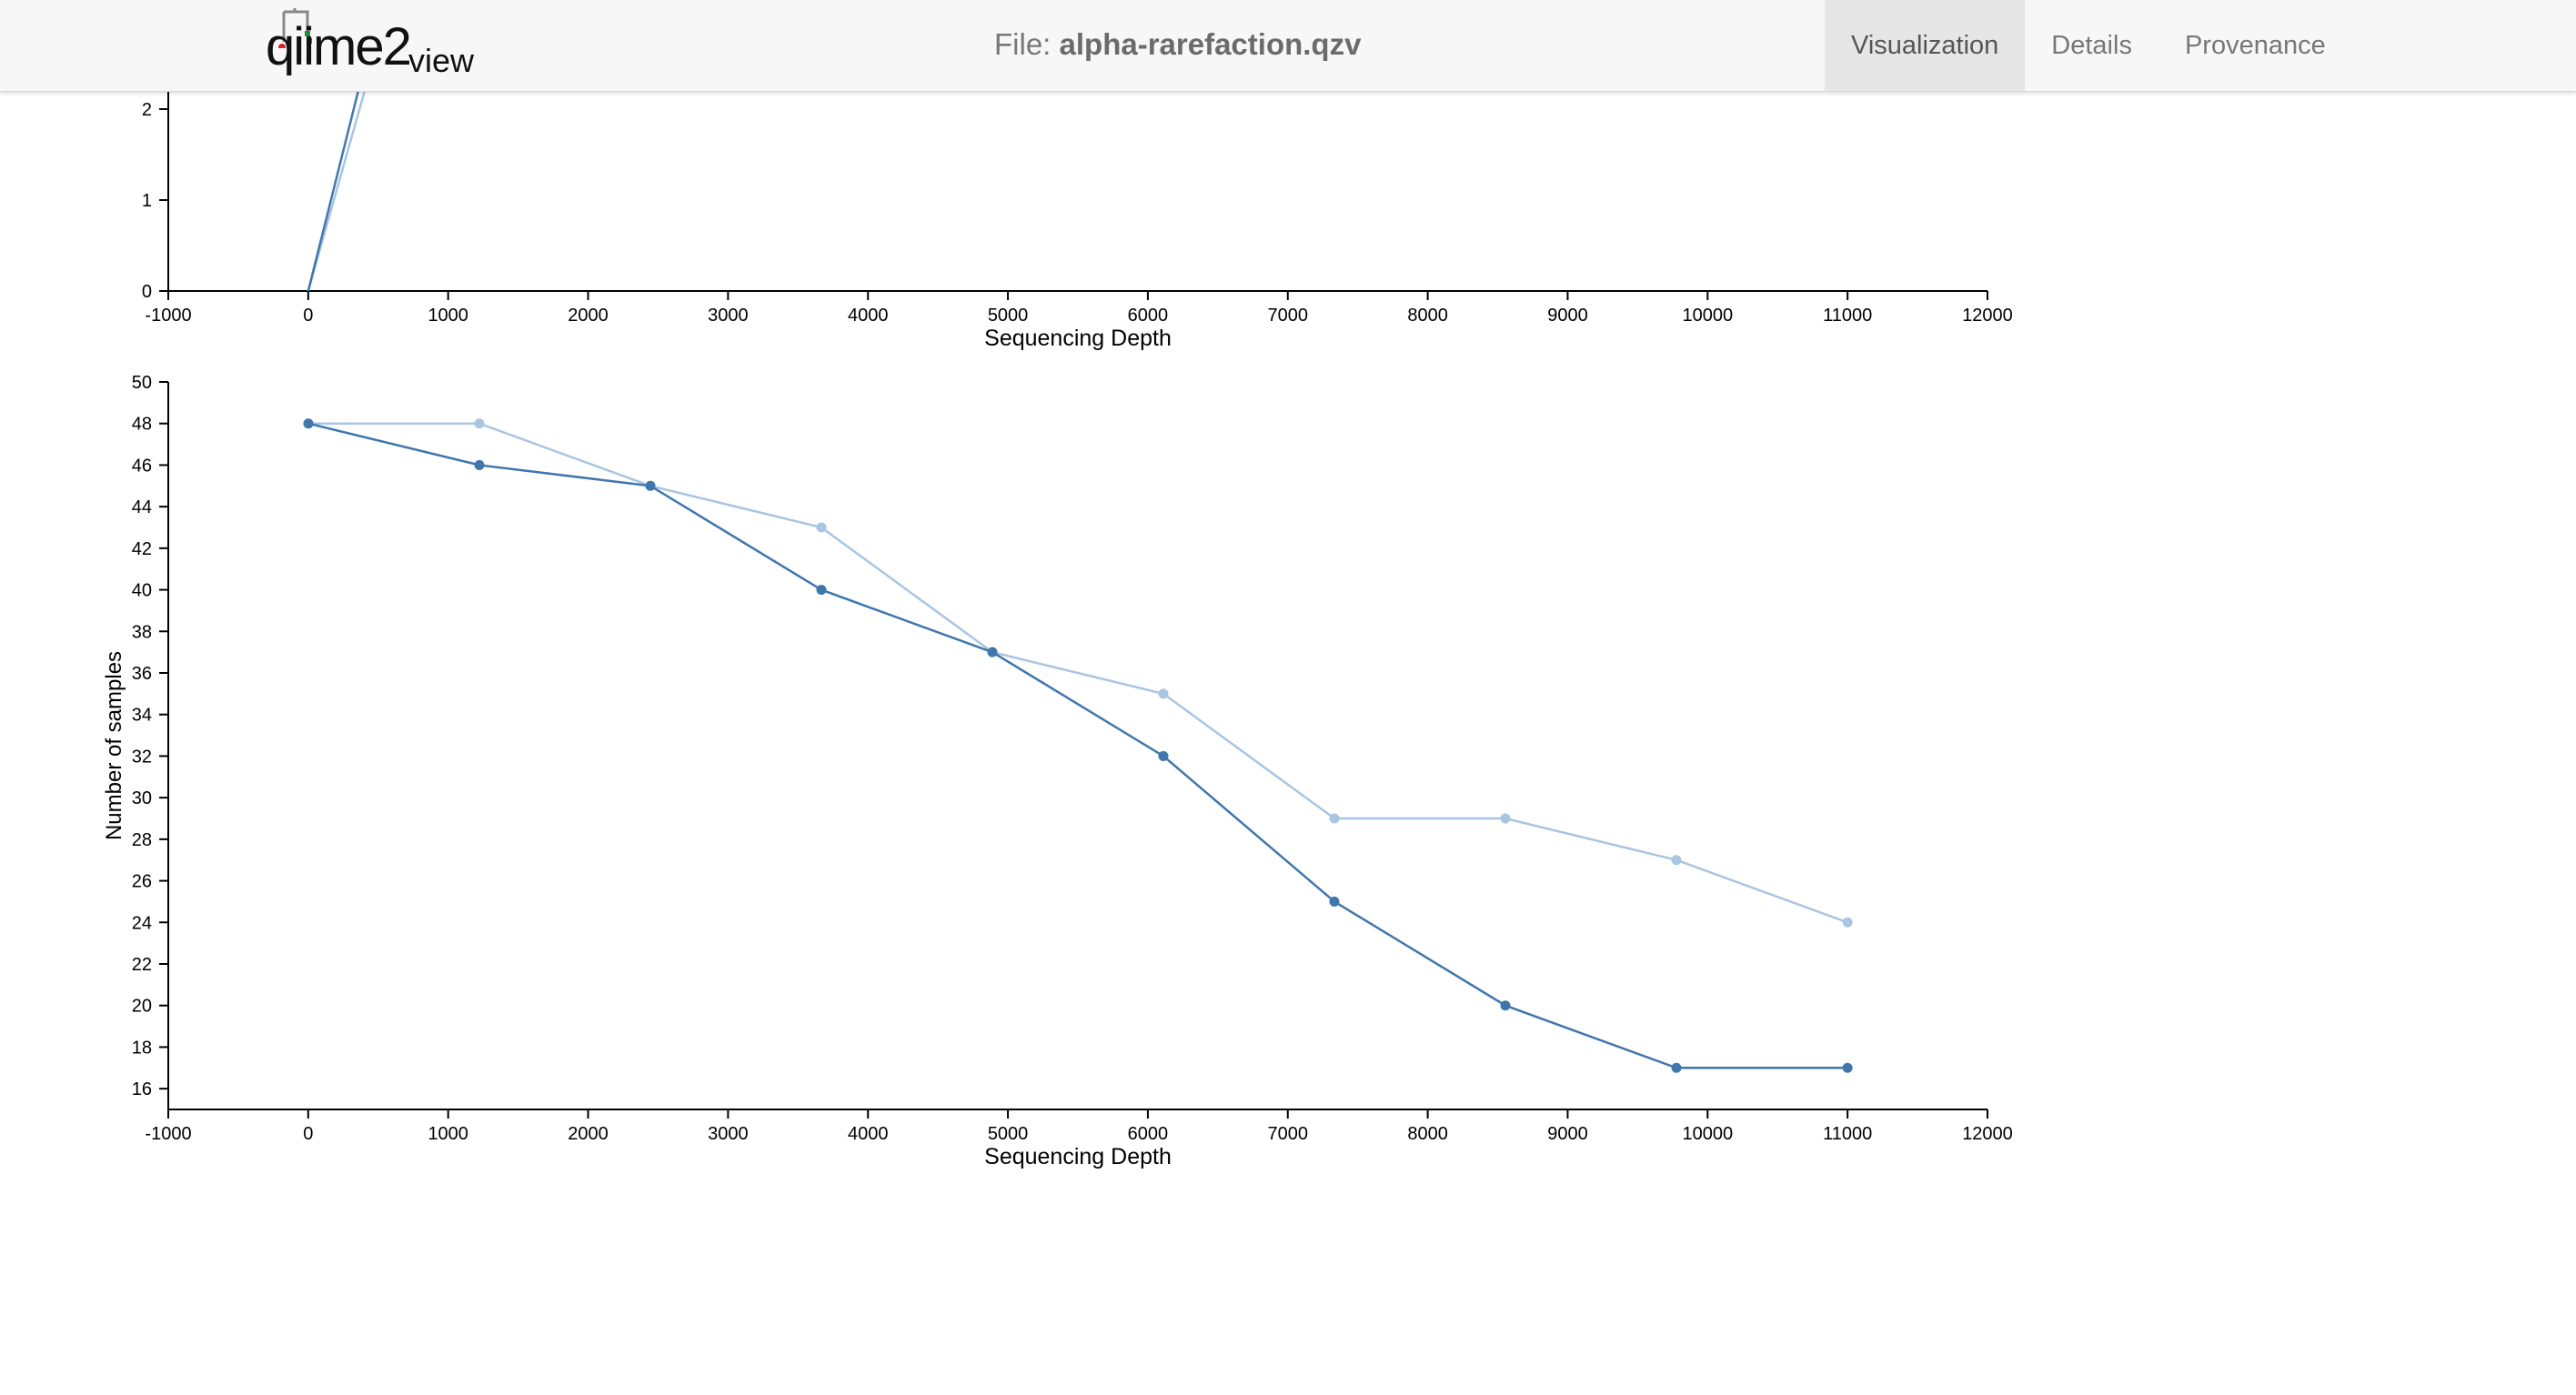  Describe the element at coordinates (142, 798) in the screenshot. I see `y-tick-label: 30` at that location.